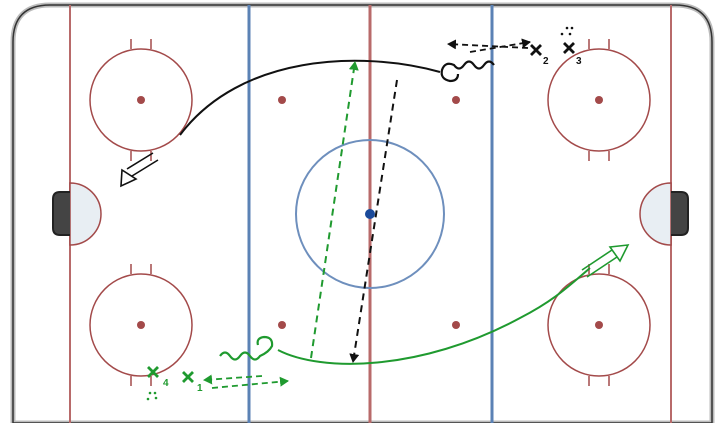 This screenshot has height=423, width=725. I want to click on player-1: 1, so click(192, 382).